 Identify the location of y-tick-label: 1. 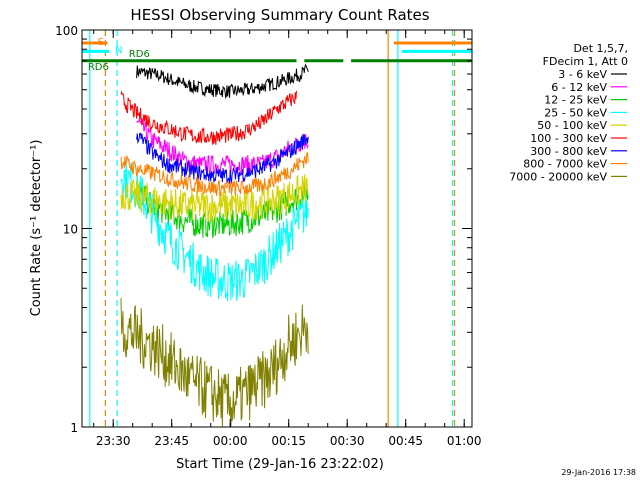
(74, 428).